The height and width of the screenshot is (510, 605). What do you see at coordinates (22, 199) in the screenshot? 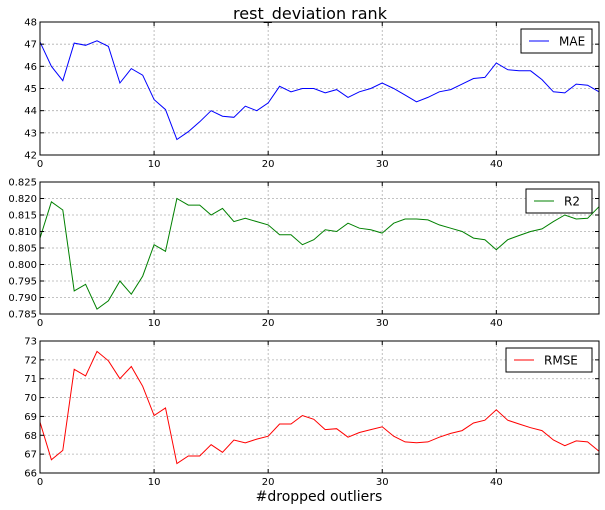
I see `y-tick-label: 0.820` at bounding box center [22, 199].